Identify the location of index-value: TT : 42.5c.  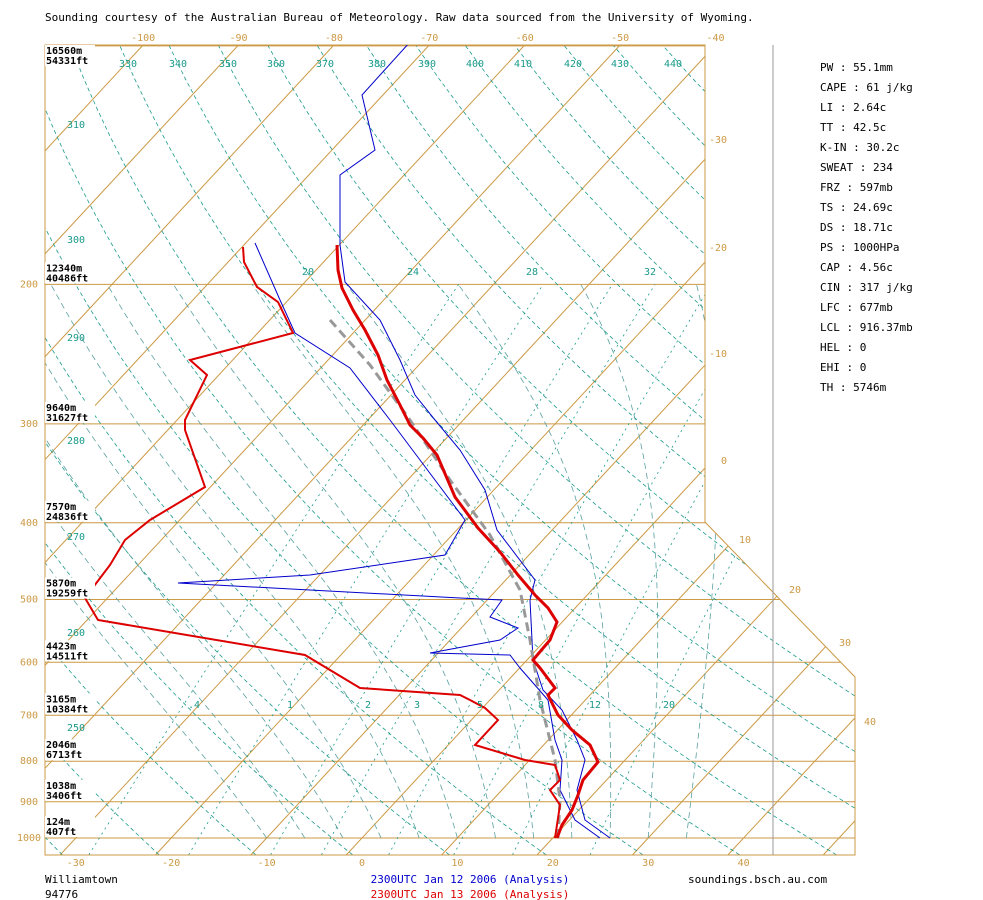
(853, 127).